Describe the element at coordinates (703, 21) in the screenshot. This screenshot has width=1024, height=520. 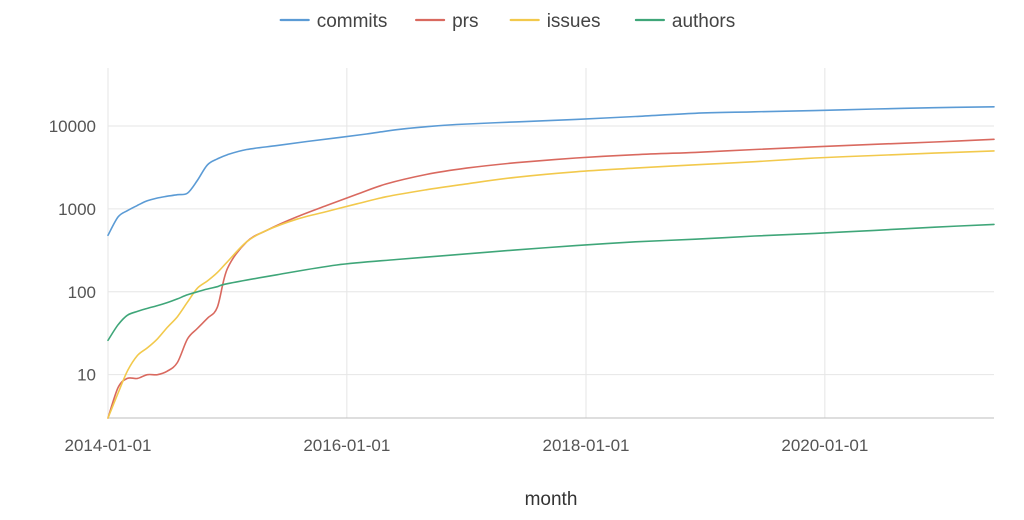
I see `legend-label: authors` at that location.